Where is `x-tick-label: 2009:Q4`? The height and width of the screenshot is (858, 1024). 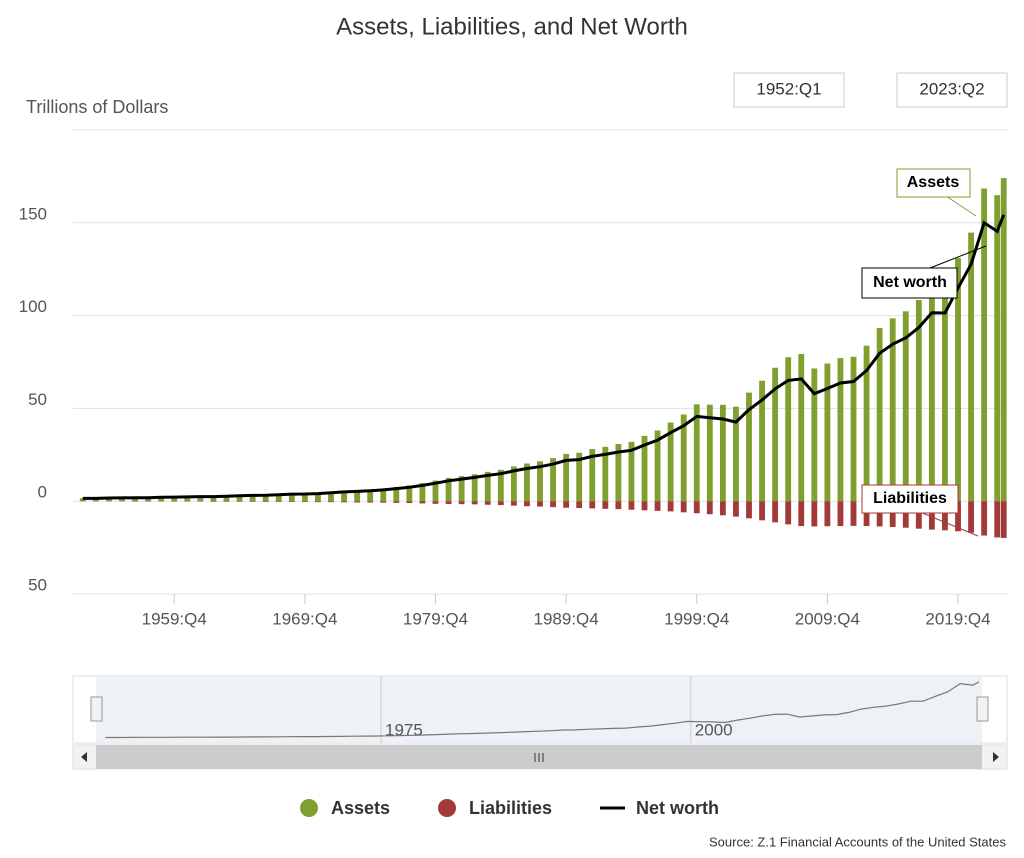
x-tick-label: 2009:Q4 is located at coordinates (827, 618).